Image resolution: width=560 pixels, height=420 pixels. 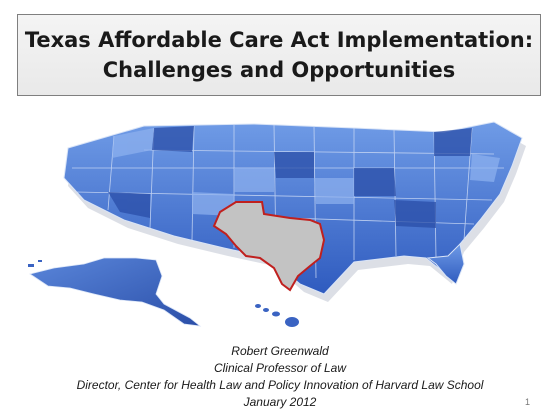 What do you see at coordinates (280, 351) in the screenshot?
I see `author-name: Robert Greenwald` at bounding box center [280, 351].